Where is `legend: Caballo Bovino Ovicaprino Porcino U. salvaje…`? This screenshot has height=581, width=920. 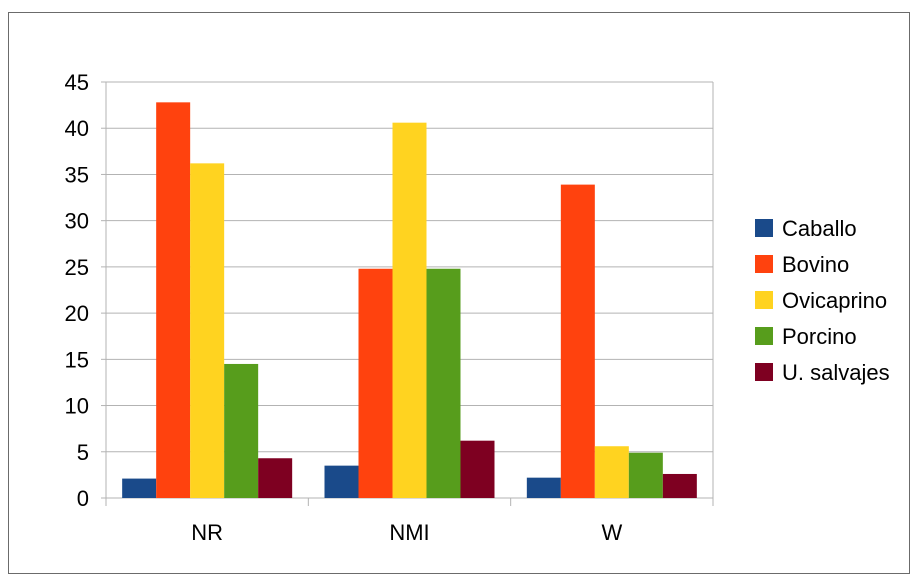
legend: Caballo Bovino Ovicaprino Porcino U. salvaje… is located at coordinates (822, 300).